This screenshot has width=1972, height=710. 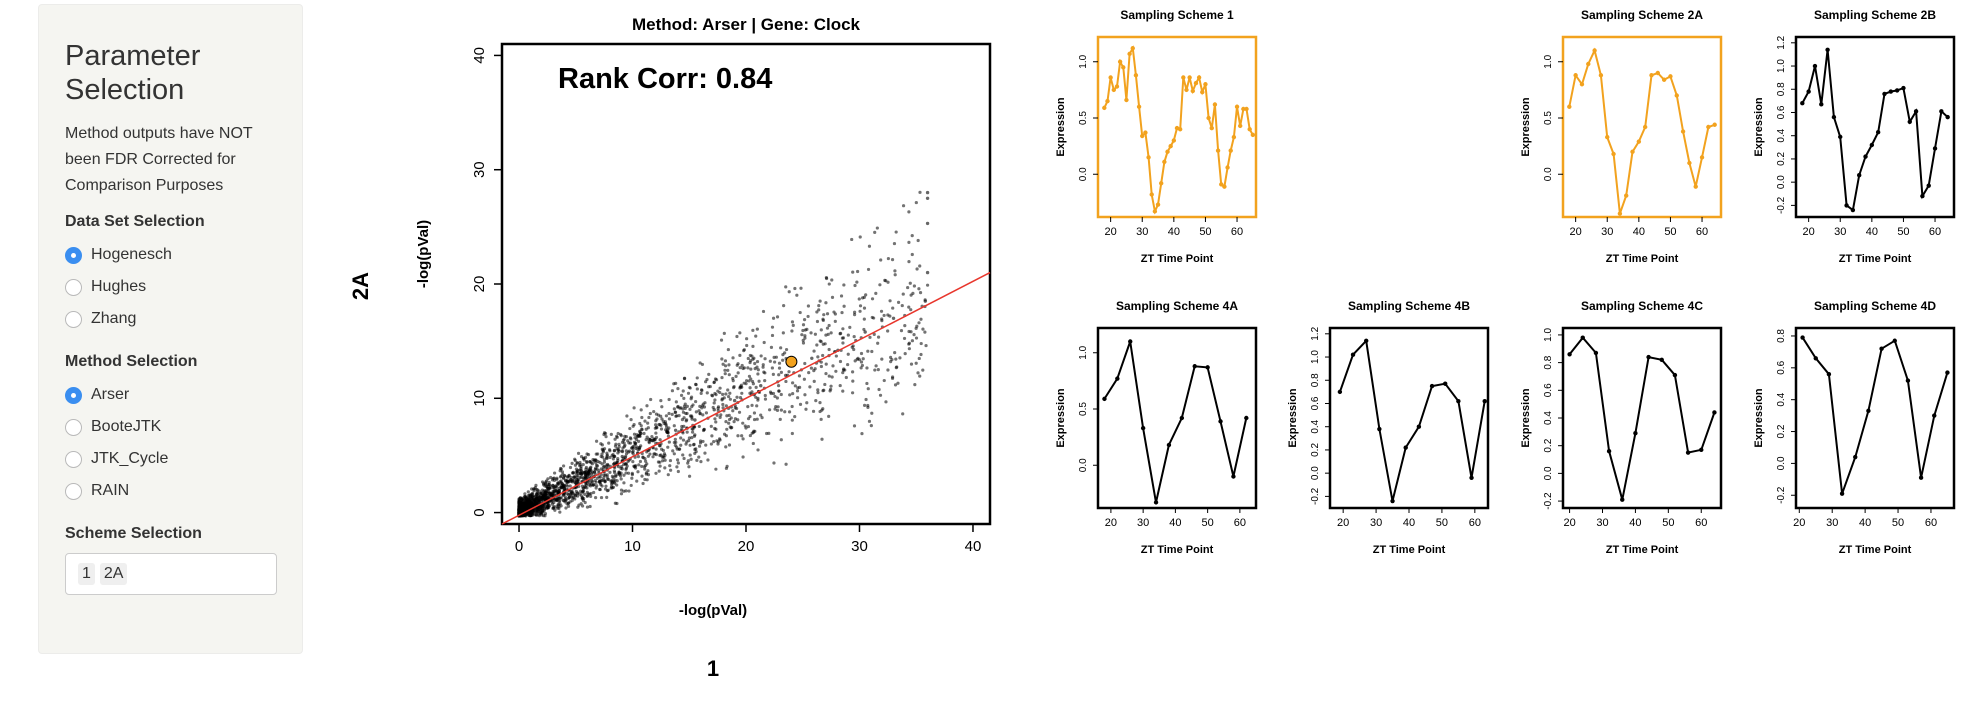 I want to click on panel-title: Parameter Selection, so click(x=170, y=73).